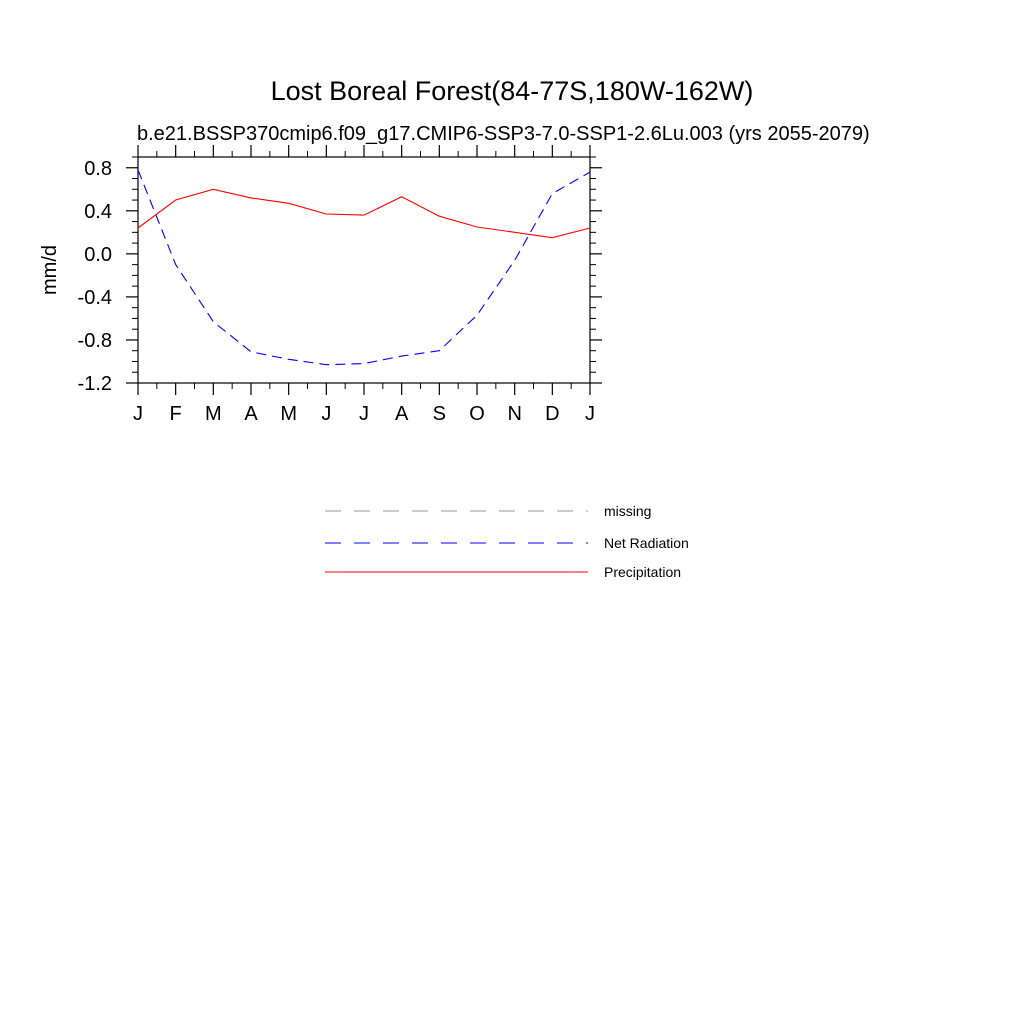 Image resolution: width=1024 pixels, height=1024 pixels. What do you see at coordinates (552, 414) in the screenshot?
I see `x-tick-label: D` at bounding box center [552, 414].